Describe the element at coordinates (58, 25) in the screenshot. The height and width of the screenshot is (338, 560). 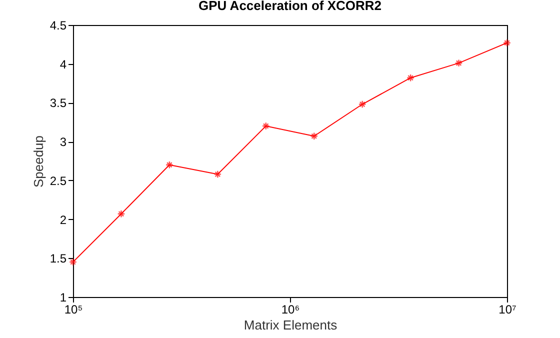
I see `y-tick-label: 4.5` at that location.